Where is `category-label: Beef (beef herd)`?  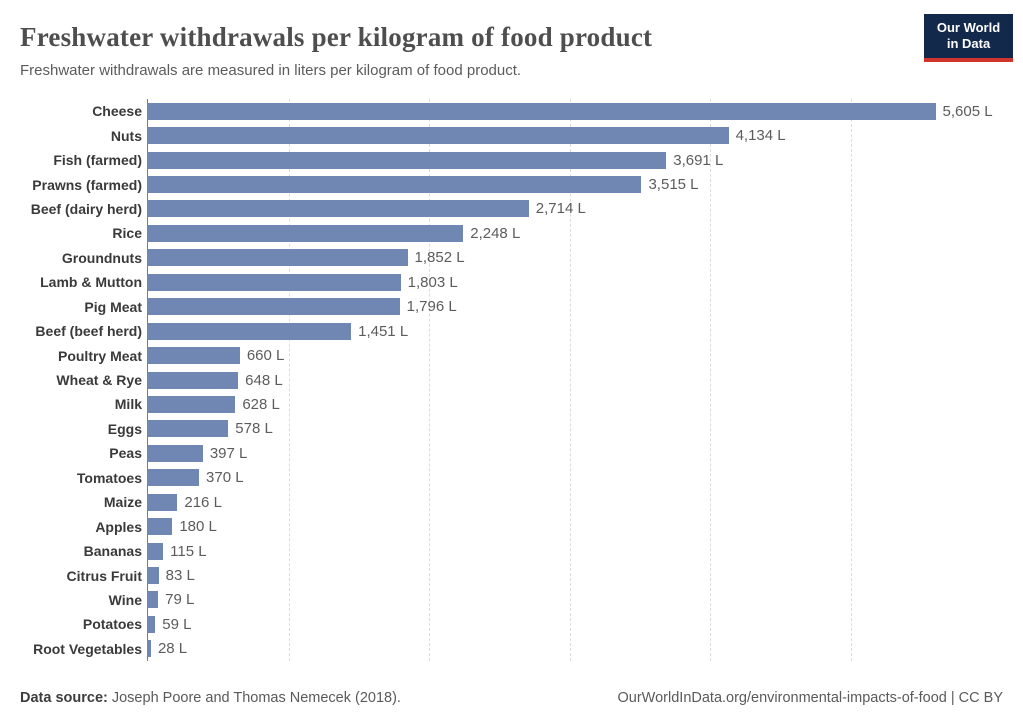 category-label: Beef (beef herd) is located at coordinates (88, 331).